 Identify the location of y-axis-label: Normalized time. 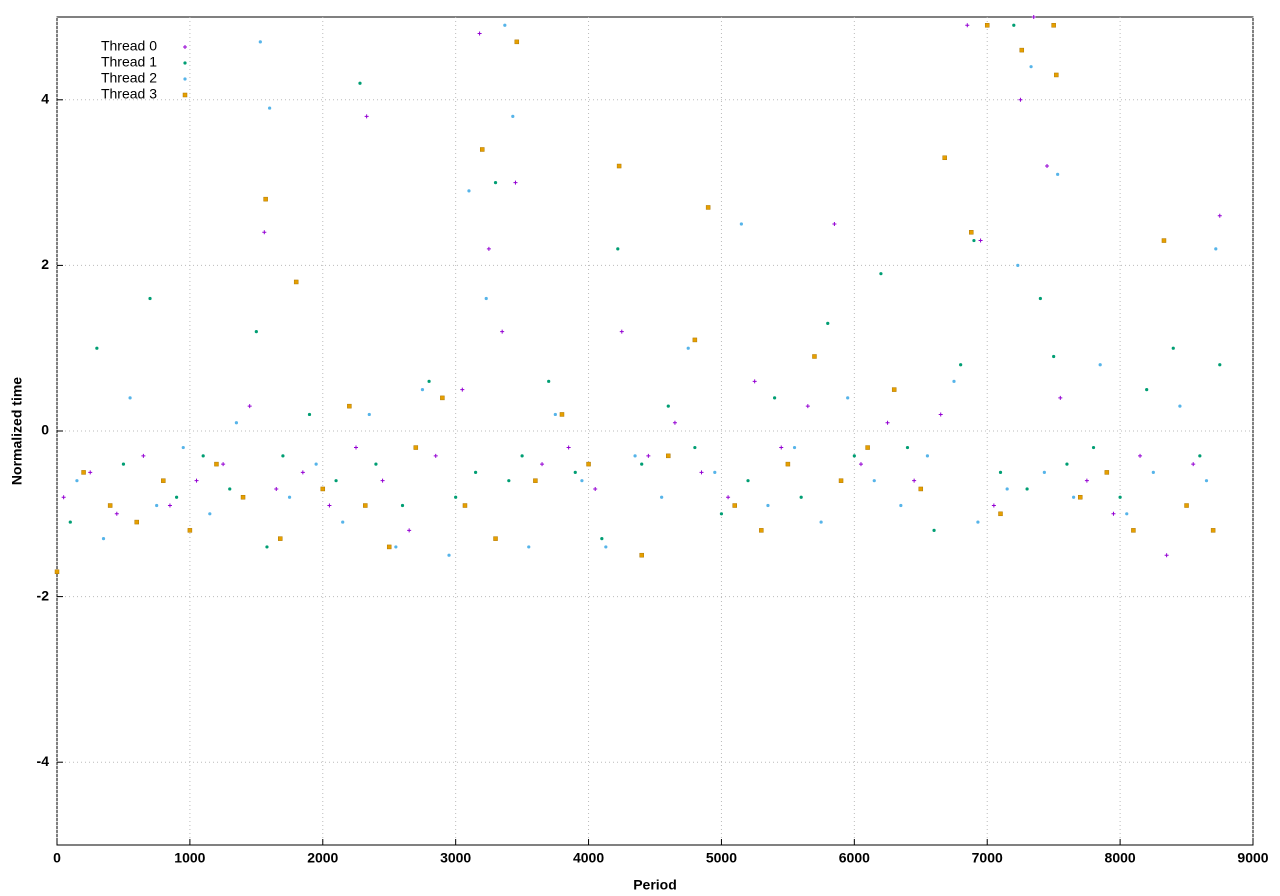
(17, 431).